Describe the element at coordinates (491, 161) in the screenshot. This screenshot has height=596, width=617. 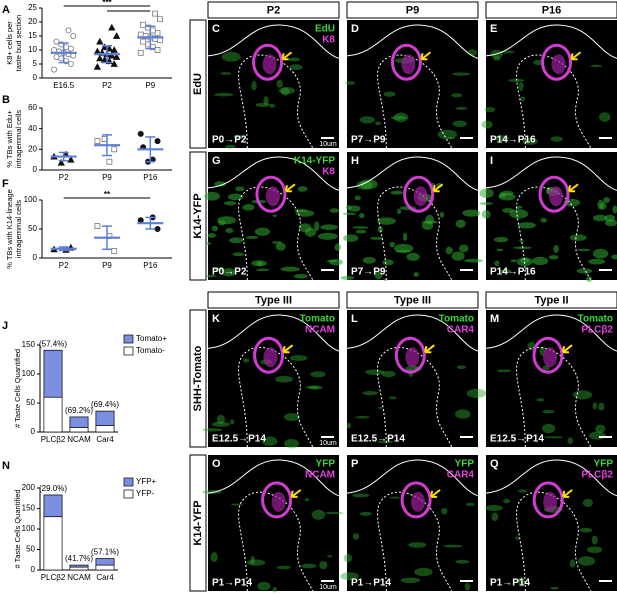
I see `panel-letter: I` at that location.